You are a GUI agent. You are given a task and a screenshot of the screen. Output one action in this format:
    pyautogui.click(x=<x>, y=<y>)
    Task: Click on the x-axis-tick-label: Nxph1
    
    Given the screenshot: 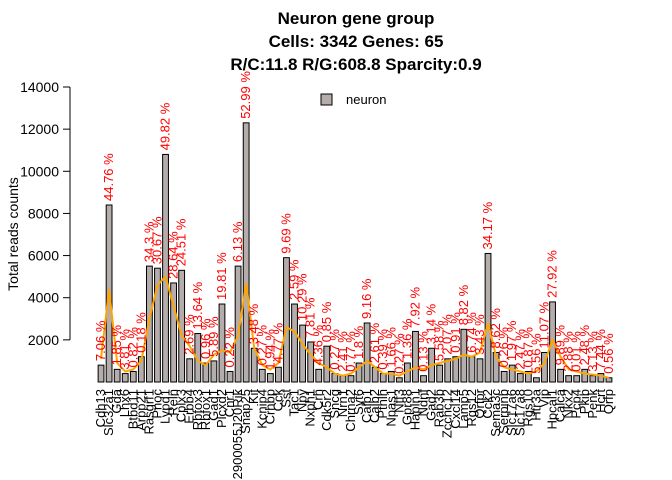 What is the action you would take?
    pyautogui.click(x=310, y=408)
    